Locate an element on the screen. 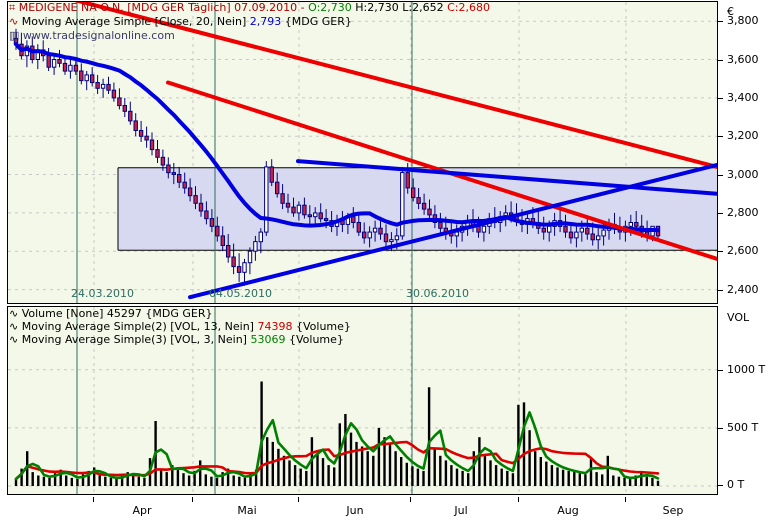 The image size is (769, 520). price-axis-label: 3,400 is located at coordinates (743, 97).